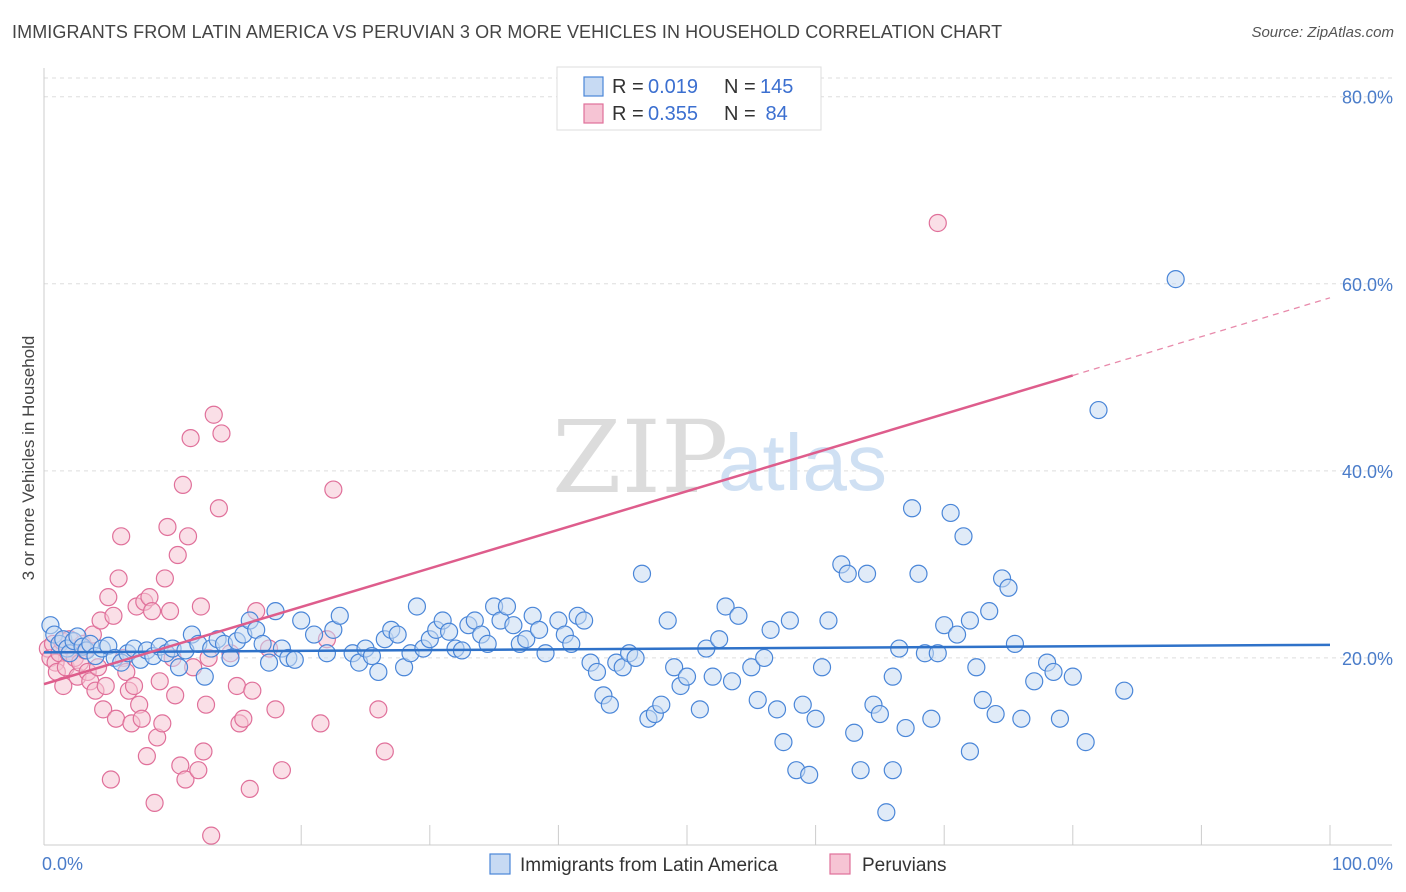 This screenshot has width=1406, height=892. I want to click on y-axis-label: 3 or more Vehicles in Household, so click(28, 458).